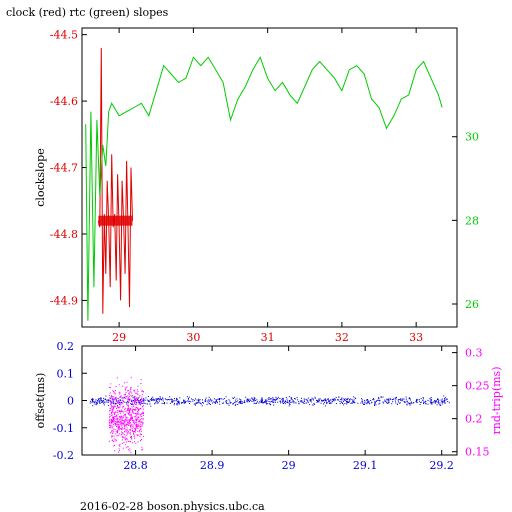 This screenshot has height=512, width=512. Describe the element at coordinates (268, 337) in the screenshot. I see `top-x-tick-label: 31` at that location.